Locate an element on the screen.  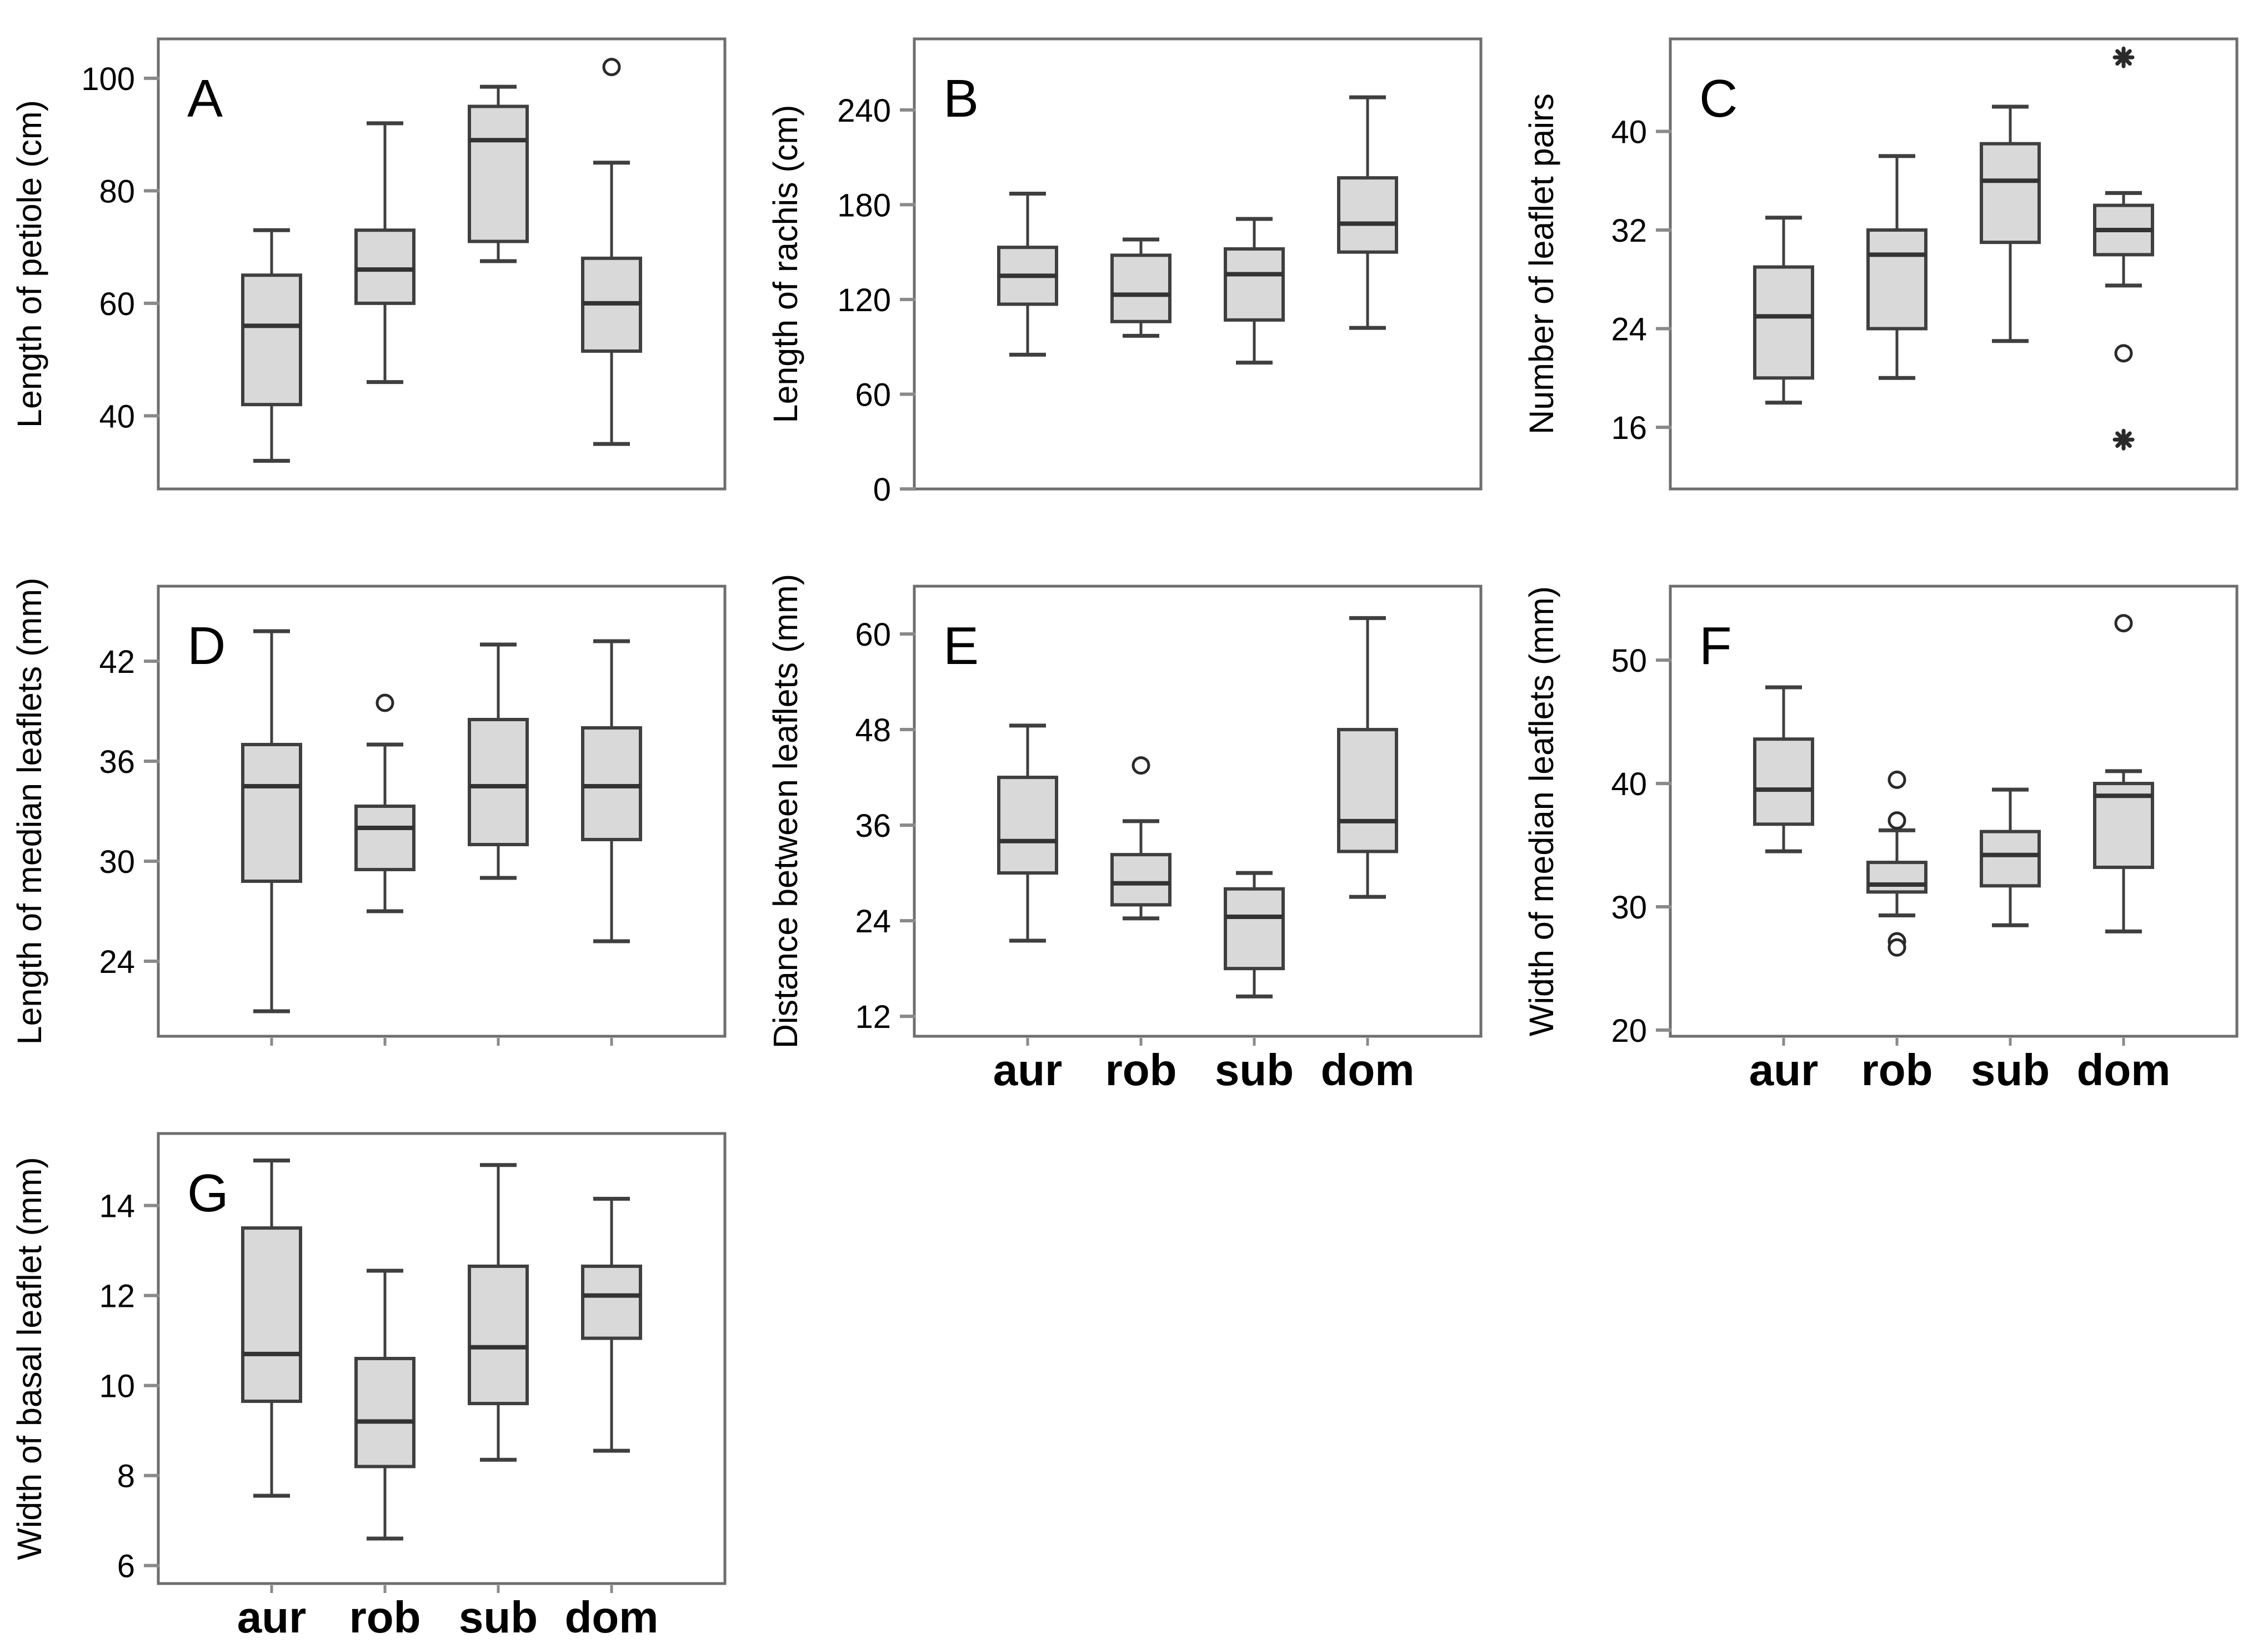
x-group-label: dom is located at coordinates (2124, 1070).